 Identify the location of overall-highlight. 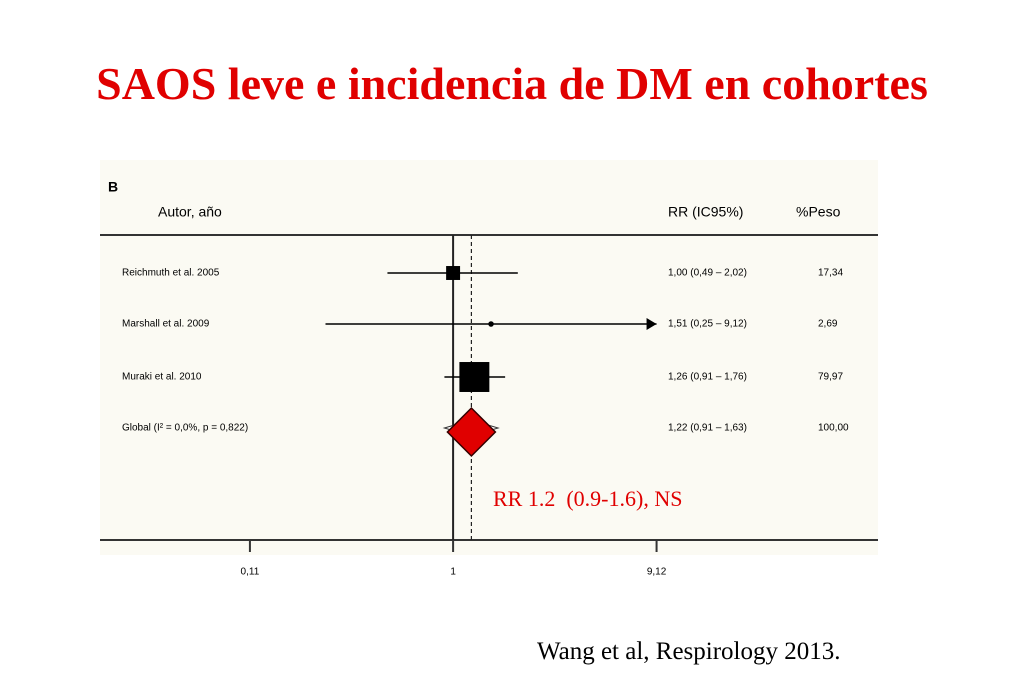
(471, 432).